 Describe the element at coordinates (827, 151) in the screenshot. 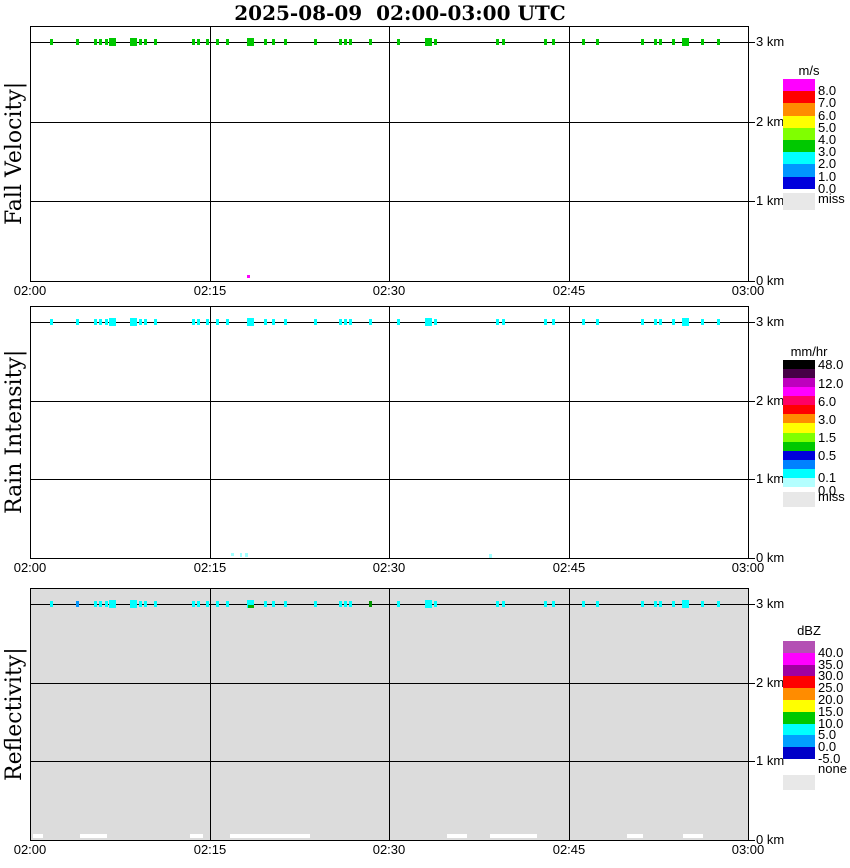

I see `legend-label: 3.0` at that location.